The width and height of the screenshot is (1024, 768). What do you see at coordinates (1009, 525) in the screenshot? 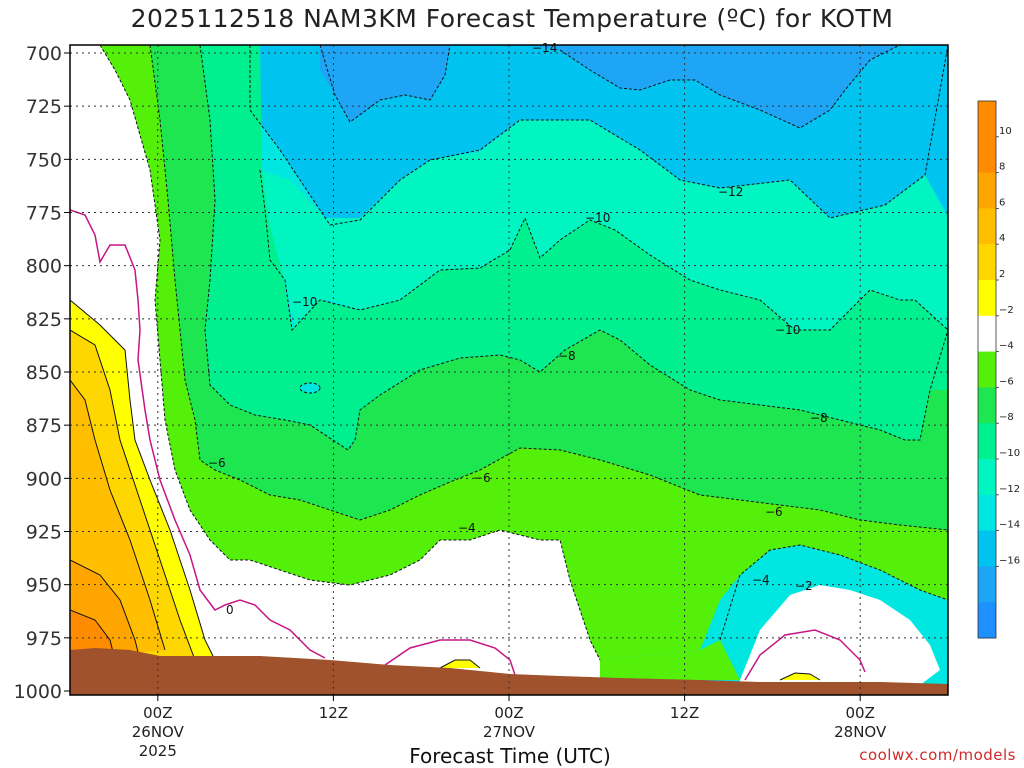
I see `colorbar-label: −14` at bounding box center [1009, 525].